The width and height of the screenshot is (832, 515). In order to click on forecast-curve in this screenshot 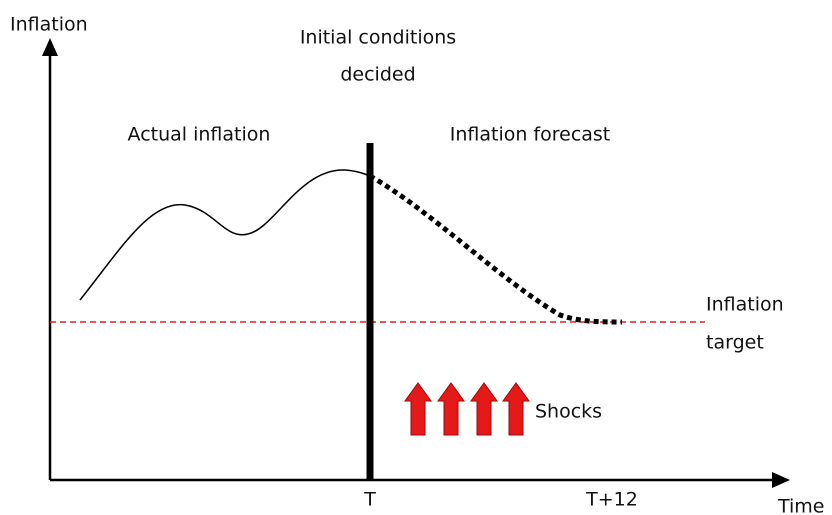, I will do `click(495, 249)`.